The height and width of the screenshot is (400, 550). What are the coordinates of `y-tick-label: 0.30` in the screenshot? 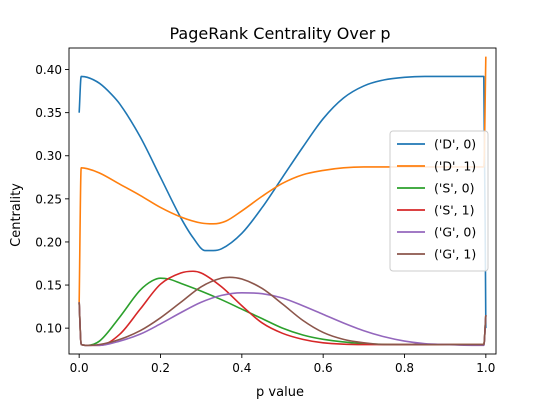 It's located at (48, 156).